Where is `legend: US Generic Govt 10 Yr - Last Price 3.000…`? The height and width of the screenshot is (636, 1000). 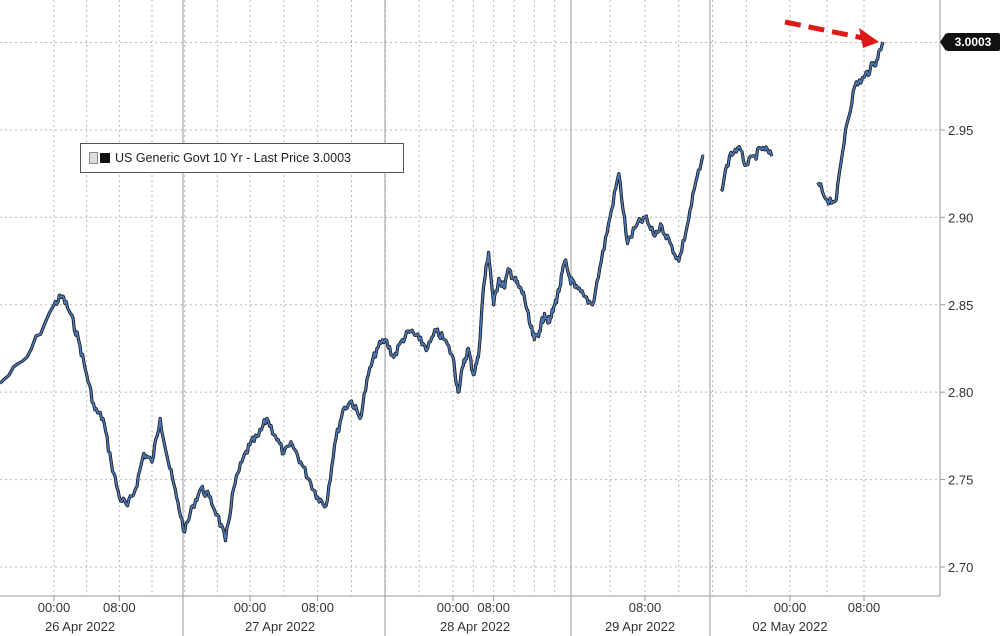 legend: US Generic Govt 10 Yr - Last Price 3.000… is located at coordinates (242, 158).